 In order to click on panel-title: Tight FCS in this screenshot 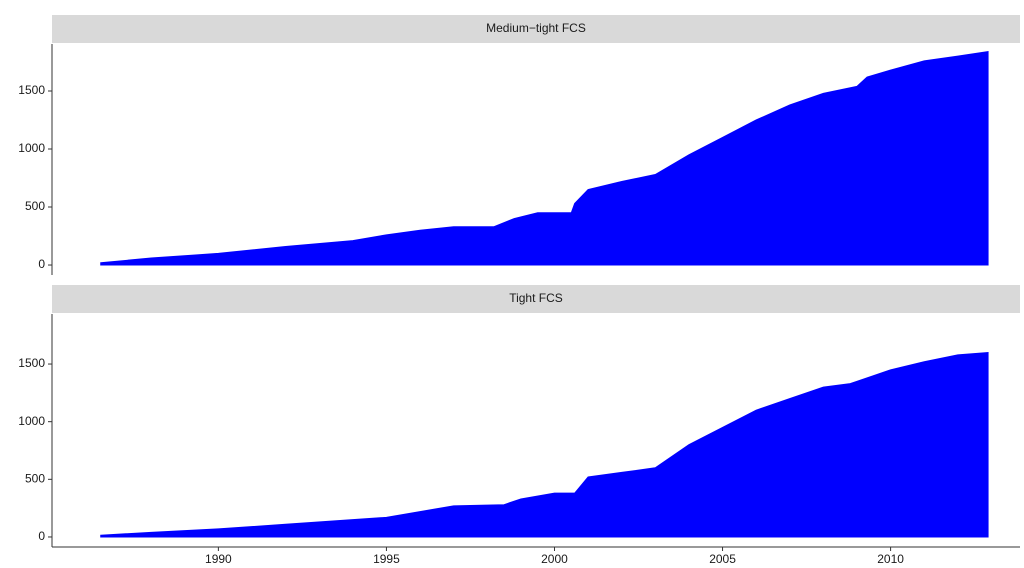, I will do `click(536, 298)`.